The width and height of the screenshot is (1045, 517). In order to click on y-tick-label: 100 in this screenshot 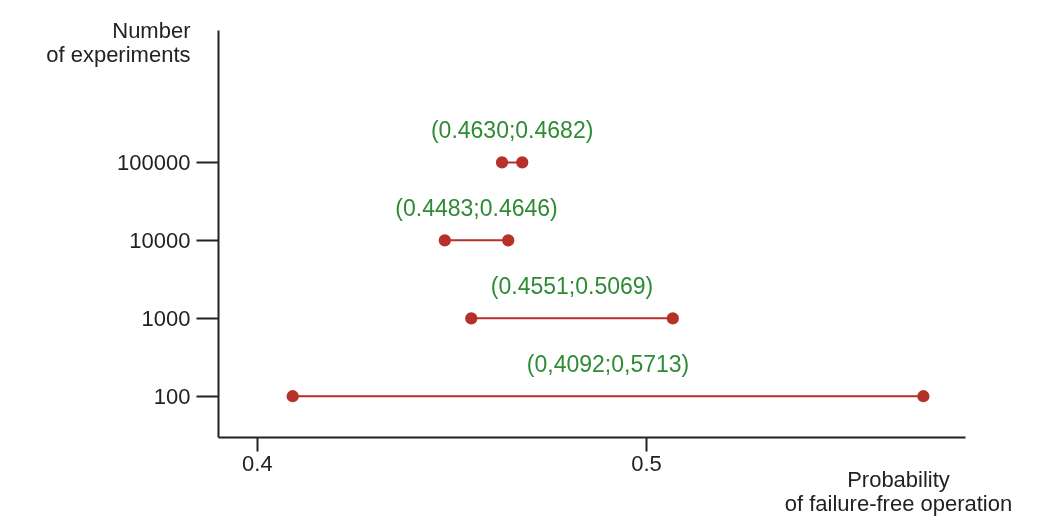, I will do `click(172, 396)`.